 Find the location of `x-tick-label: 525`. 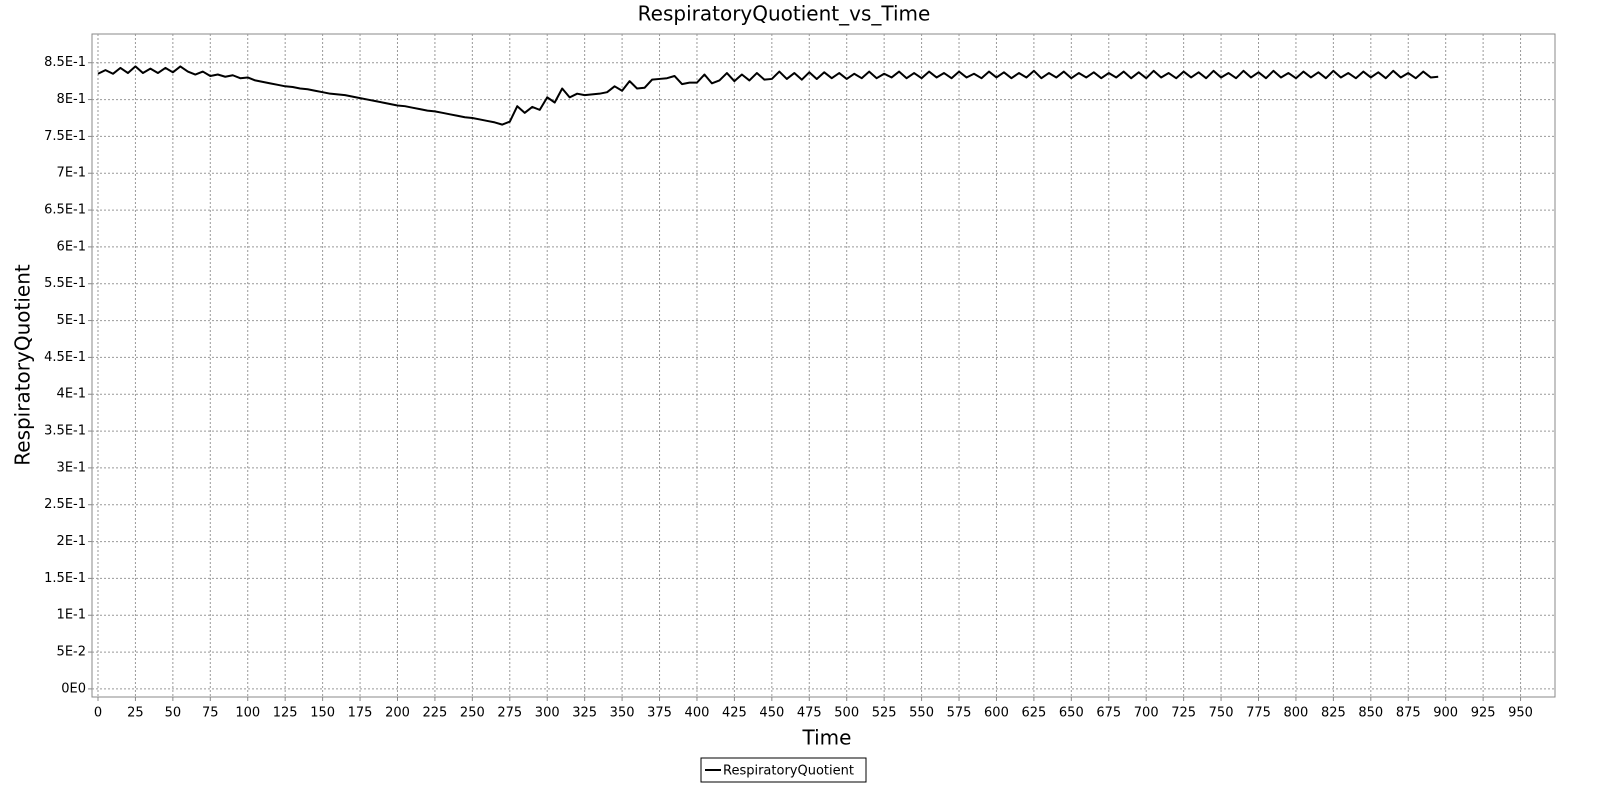

x-tick-label: 525 is located at coordinates (884, 713).